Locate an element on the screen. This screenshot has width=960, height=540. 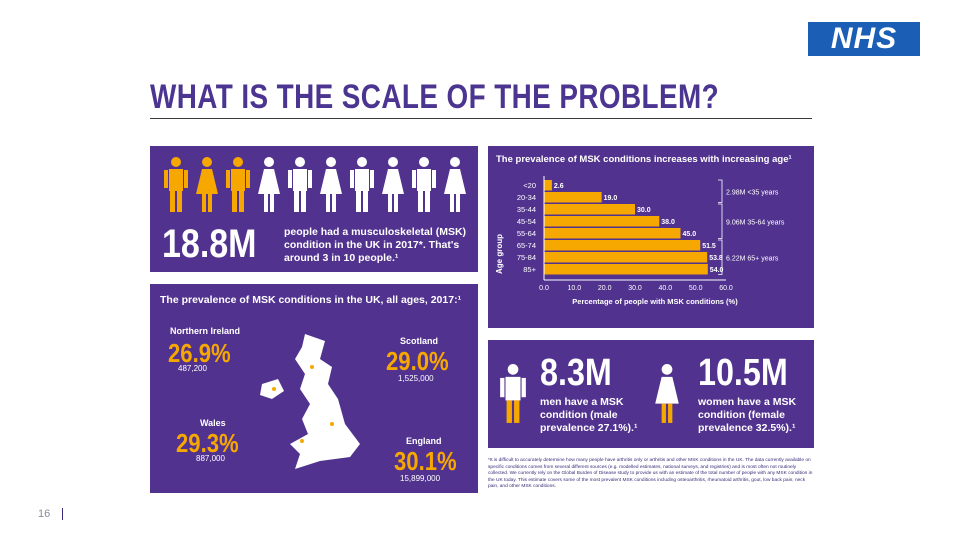
title-rule is located at coordinates (481, 118).